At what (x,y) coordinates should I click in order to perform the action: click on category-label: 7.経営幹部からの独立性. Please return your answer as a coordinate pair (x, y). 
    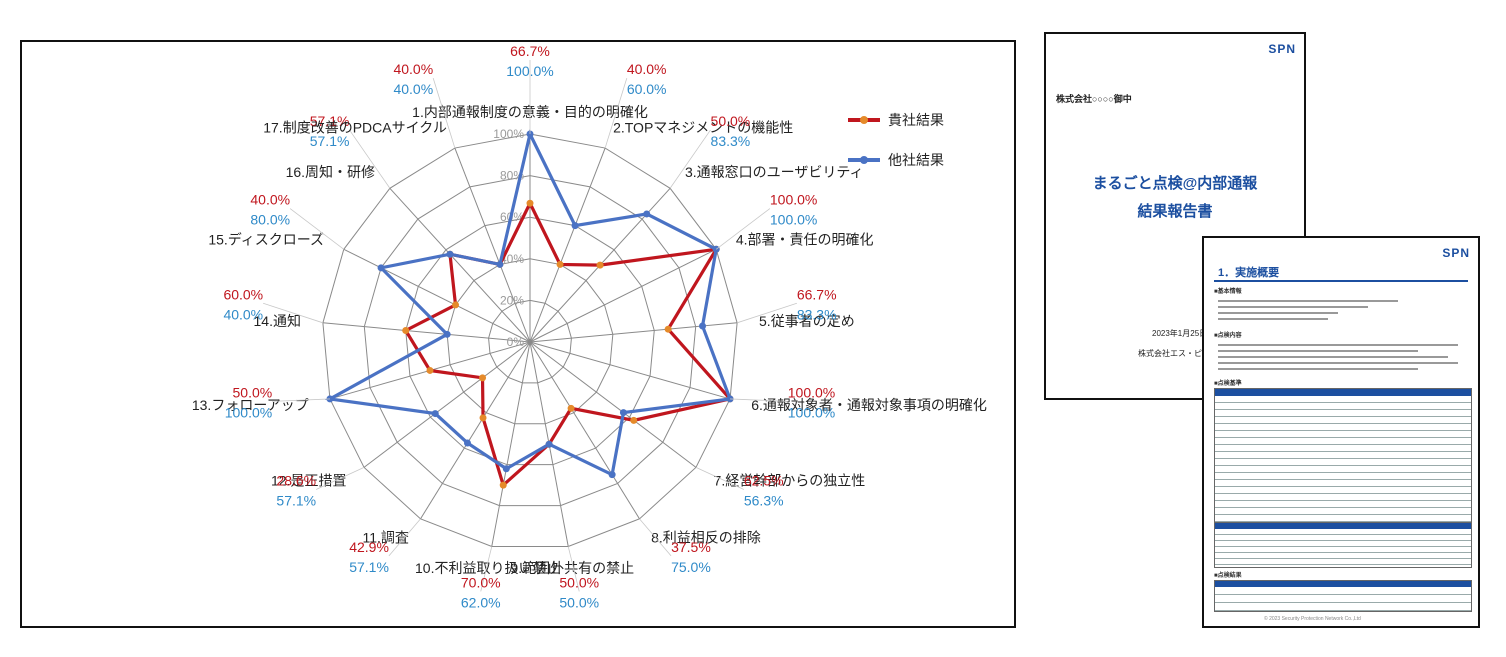
    Looking at the image, I should click on (790, 481).